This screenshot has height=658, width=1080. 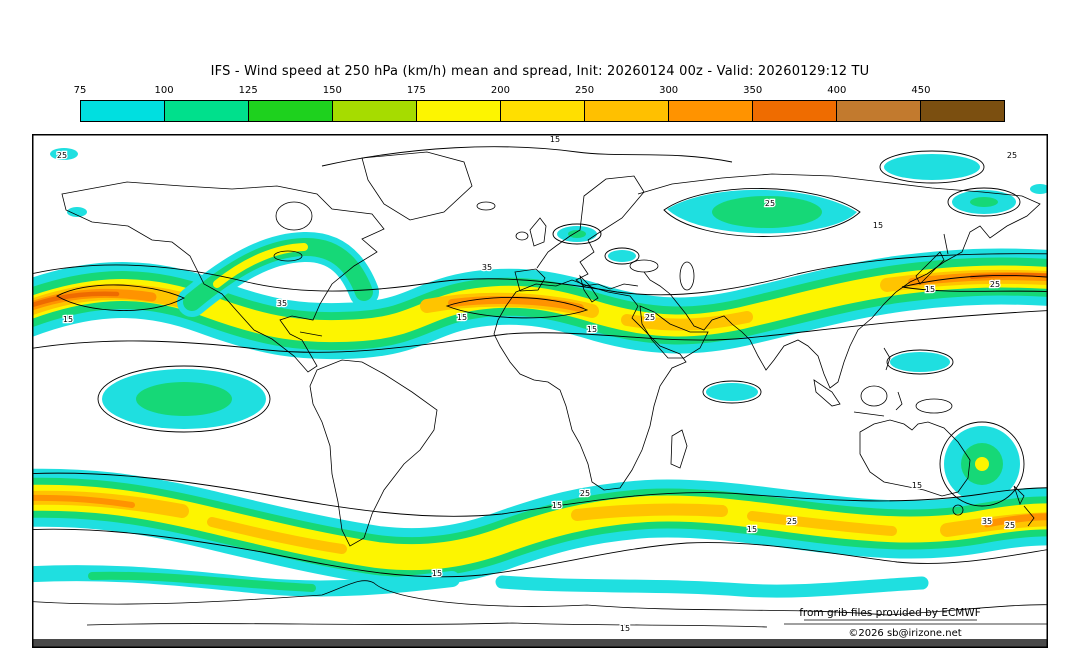 I want to click on colorbar-tick: 300, so click(x=669, y=90).